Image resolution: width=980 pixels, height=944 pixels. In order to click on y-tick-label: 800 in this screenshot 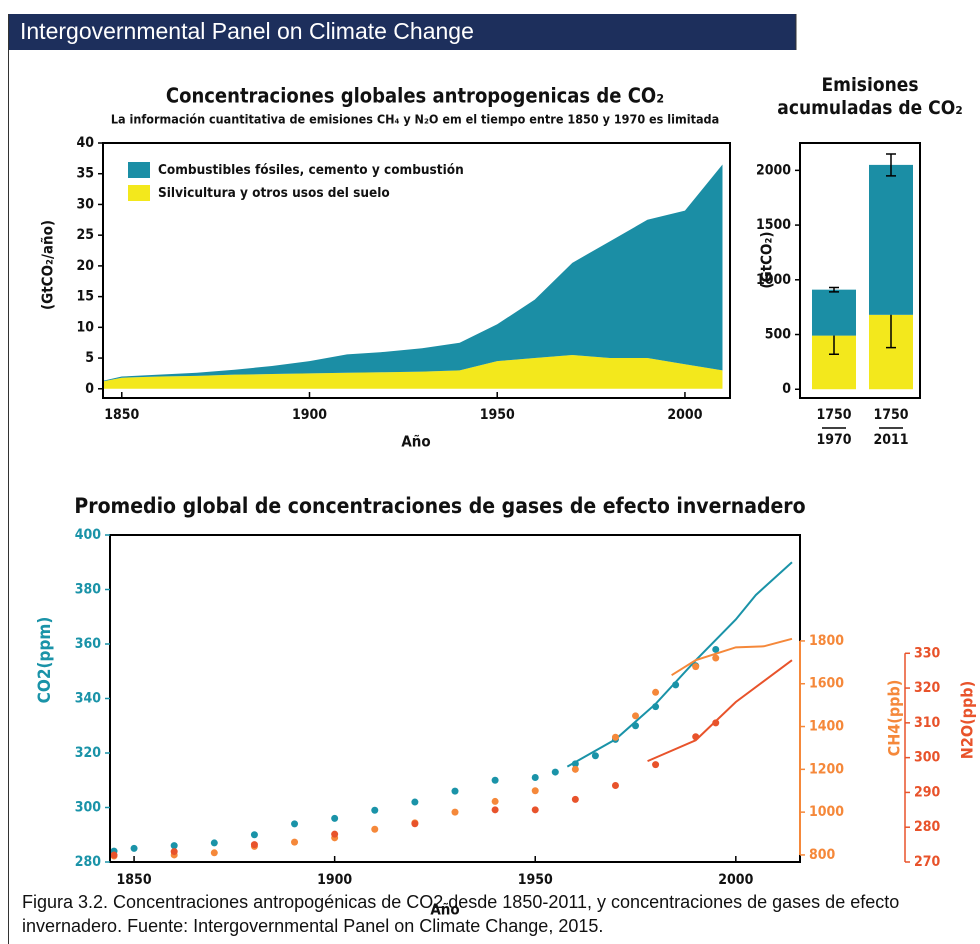, I will do `click(822, 855)`.